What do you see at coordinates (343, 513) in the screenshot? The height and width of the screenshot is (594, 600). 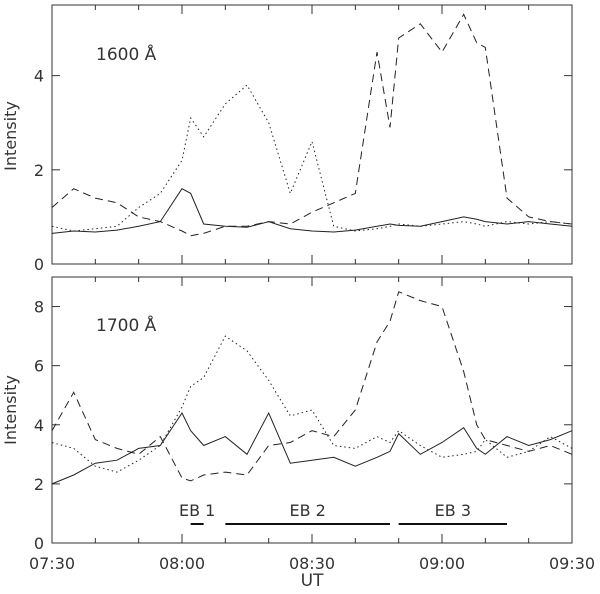 I see `event-bars: EB 1 EB 2 EB 3` at bounding box center [343, 513].